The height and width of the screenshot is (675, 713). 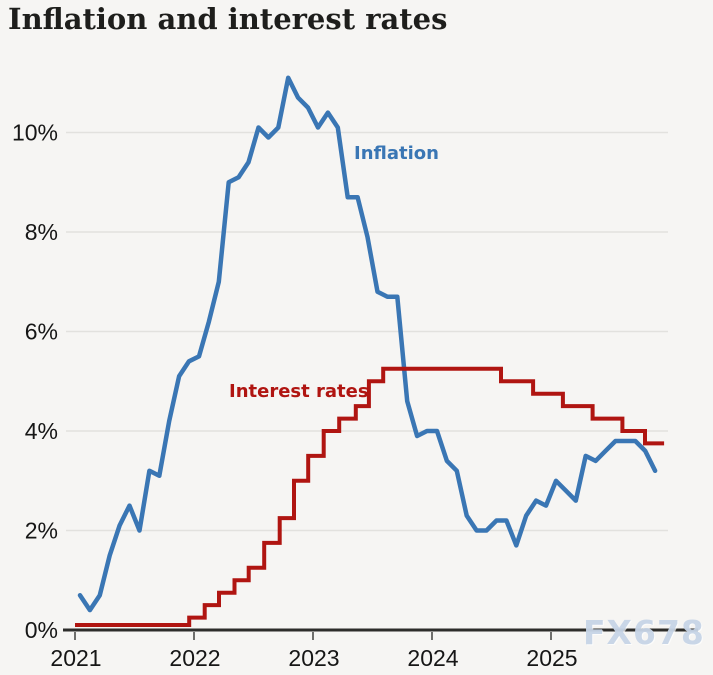 What do you see at coordinates (313, 658) in the screenshot?
I see `x-axis-tick-label: 2023` at bounding box center [313, 658].